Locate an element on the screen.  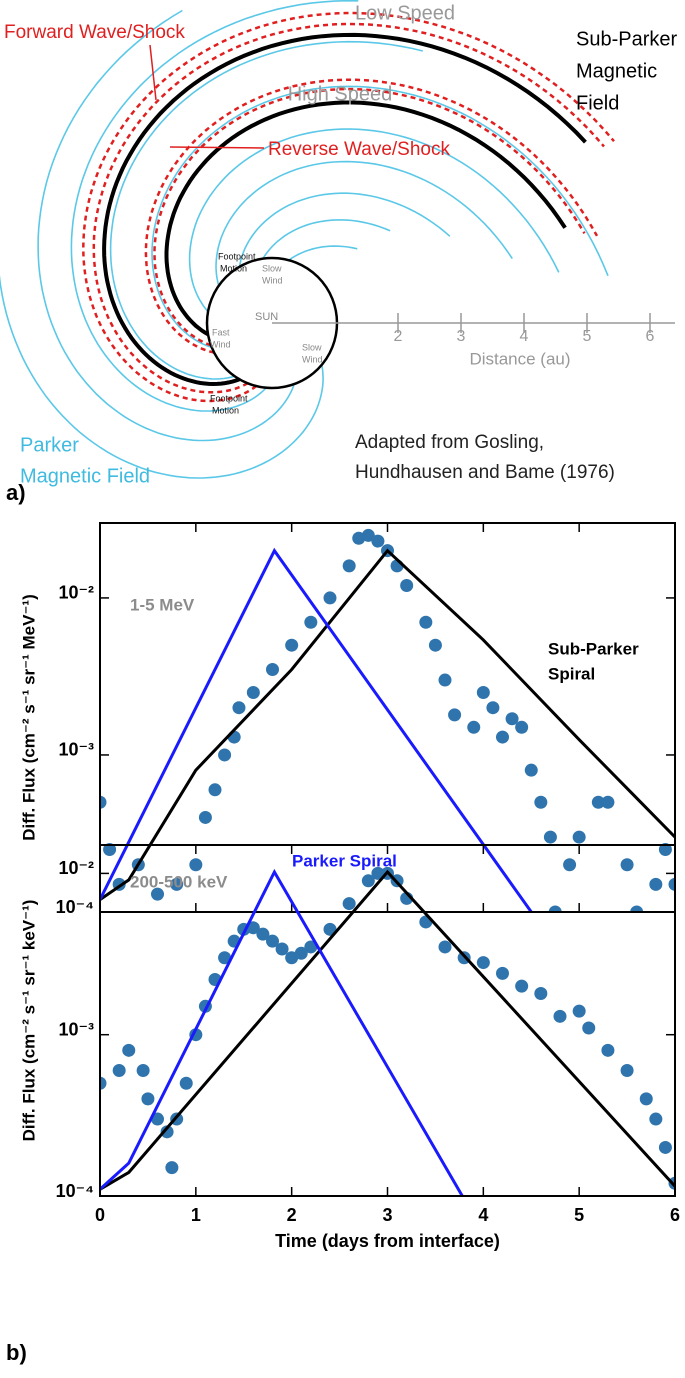
distance-tick-label: 6 is located at coordinates (650, 336).